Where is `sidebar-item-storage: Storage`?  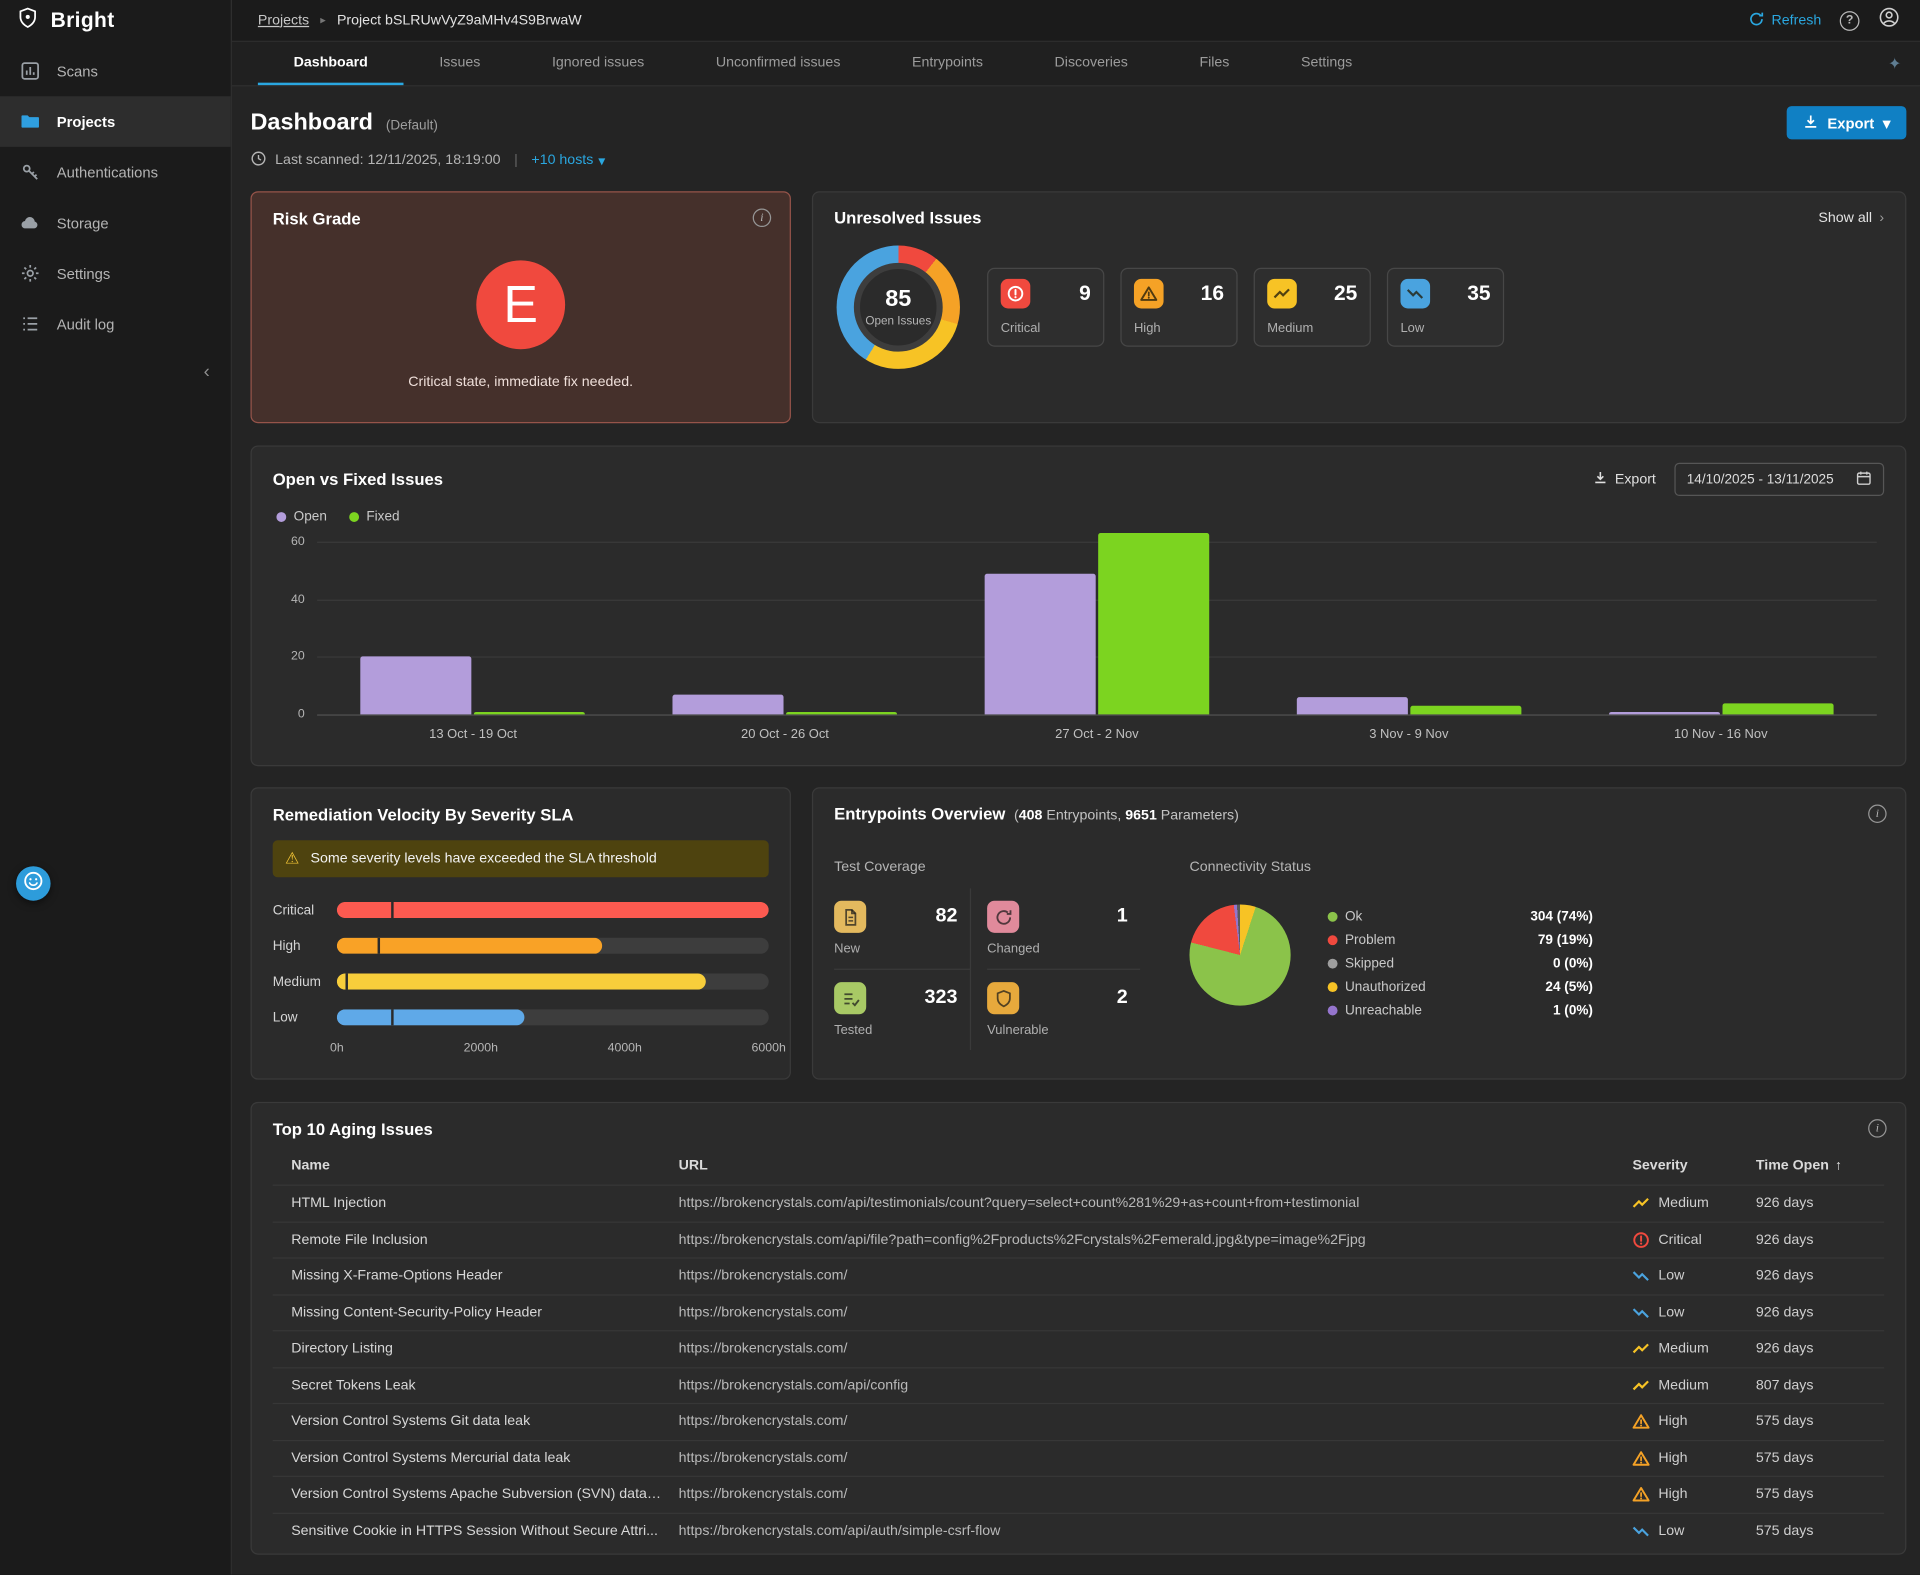 sidebar-item-storage: Storage is located at coordinates (115, 222).